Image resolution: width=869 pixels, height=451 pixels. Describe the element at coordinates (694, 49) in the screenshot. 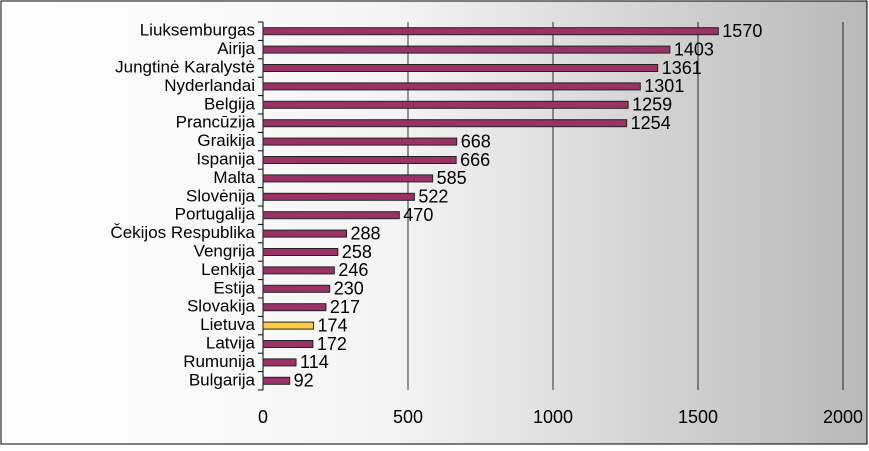

I see `value-label: 1403` at that location.